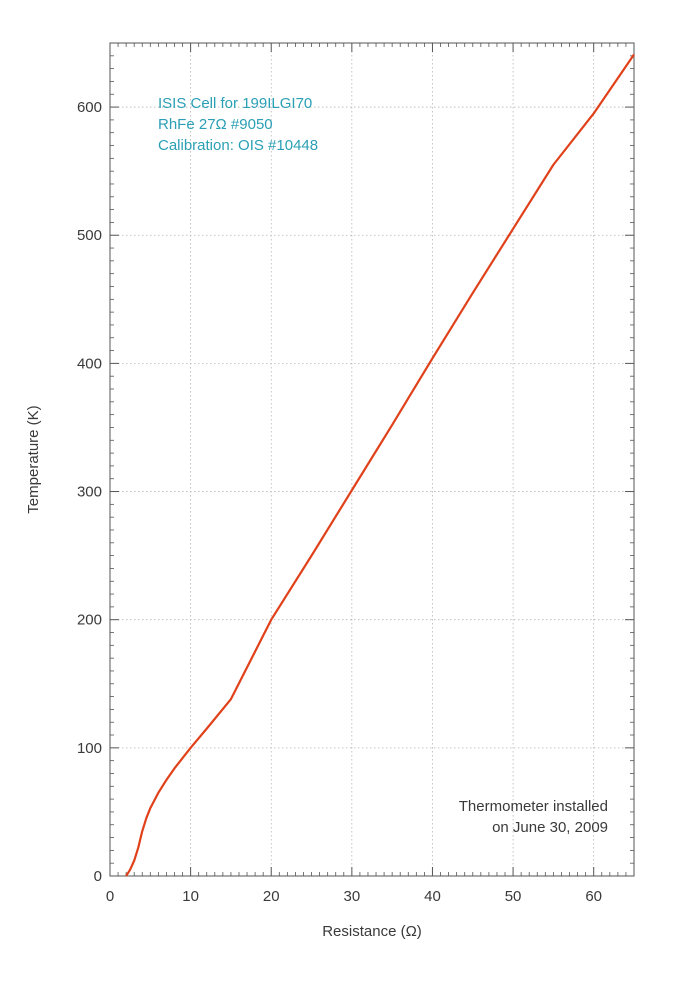  Describe the element at coordinates (235, 103) in the screenshot. I see `annotation-line: ISIS Cell for 199ILGI70` at that location.